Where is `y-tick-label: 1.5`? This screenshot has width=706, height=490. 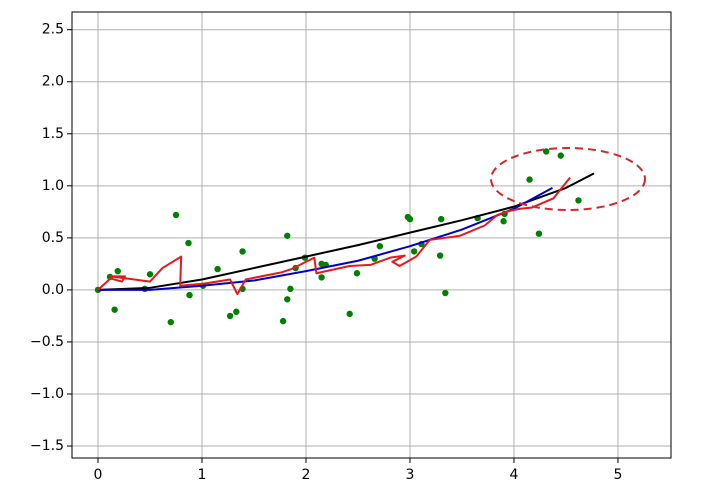 y-tick-label: 1.5 is located at coordinates (53, 134).